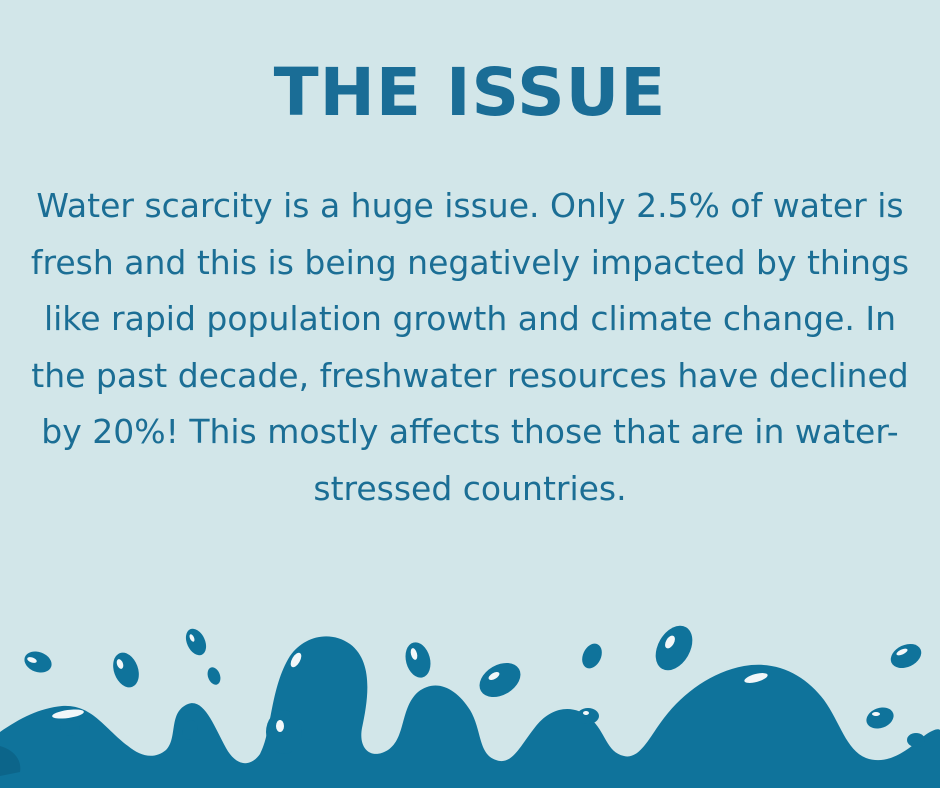 The image size is (940, 788). Describe the element at coordinates (470, 92) in the screenshot. I see `page-title: THE ISSUE` at that location.